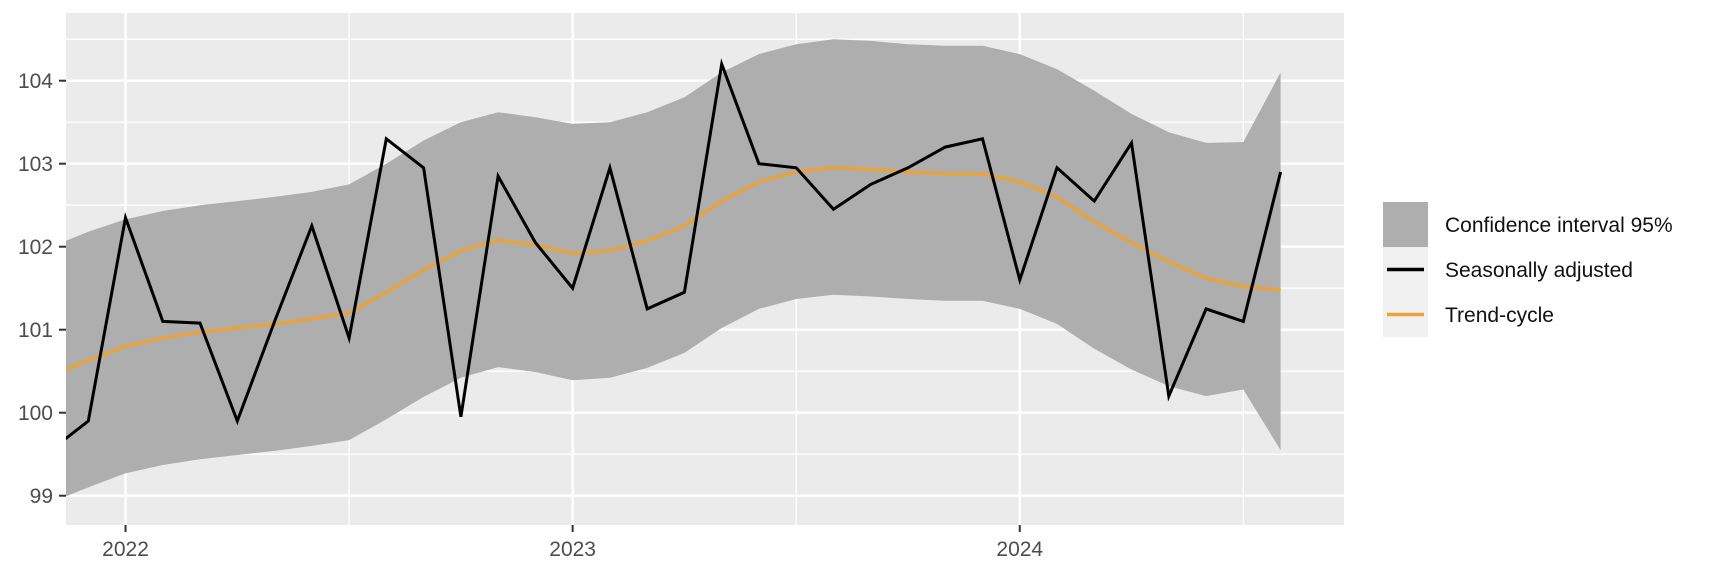 This screenshot has width=1728, height=576. Describe the element at coordinates (35, 247) in the screenshot. I see `y-axis-label: 102` at that location.